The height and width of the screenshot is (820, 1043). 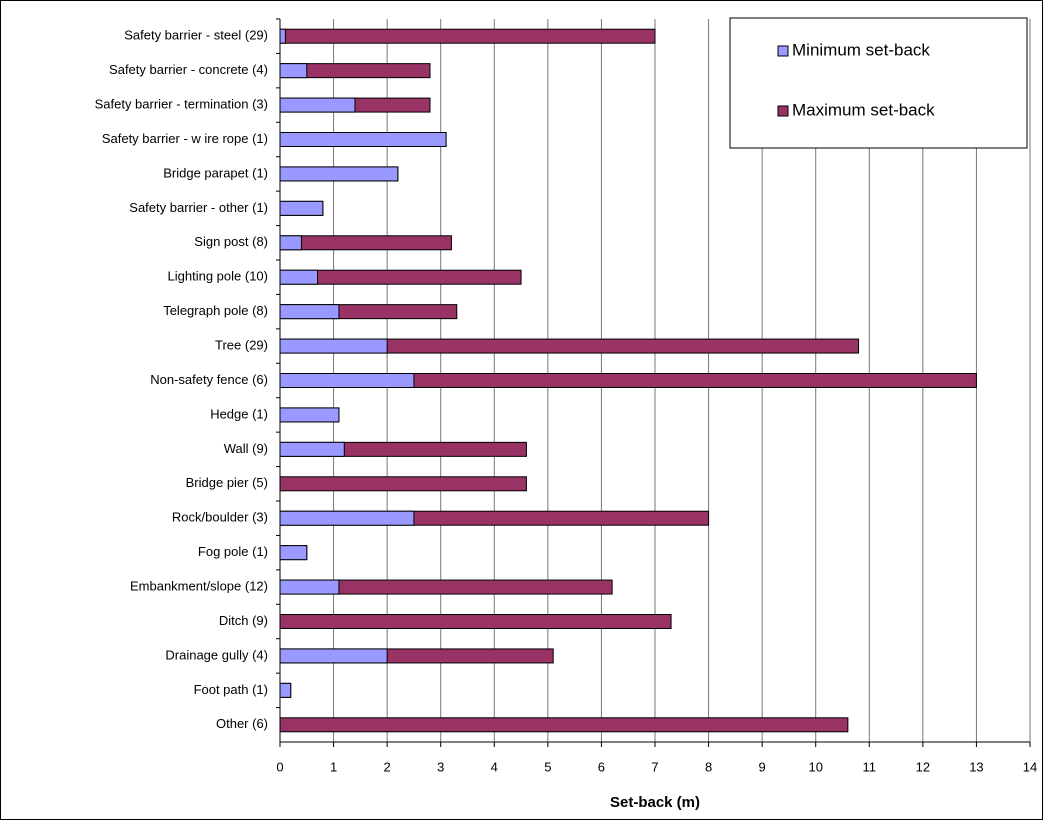 I want to click on y-tick-label: Telegraph pole (8), so click(x=215, y=310).